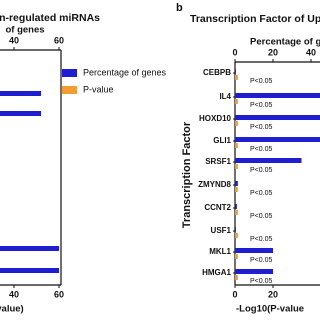  What do you see at coordinates (217, 207) in the screenshot?
I see `y-tick-label: CCNT2` at bounding box center [217, 207].